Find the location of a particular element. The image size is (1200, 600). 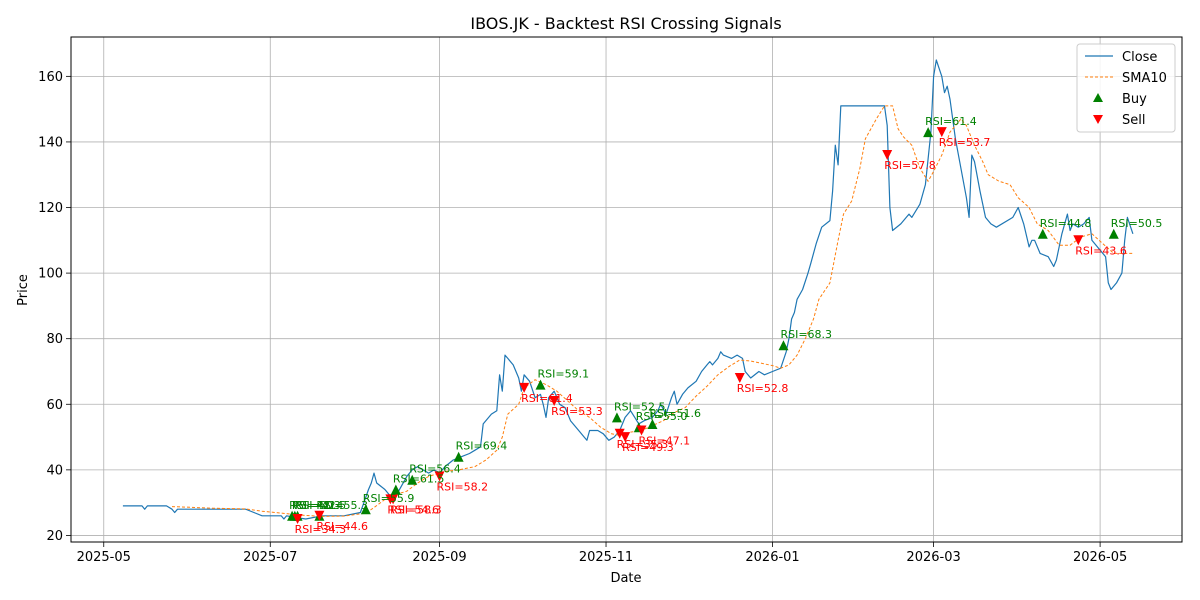

sell-annotation: RSI=35.3 is located at coordinates (643, 444).